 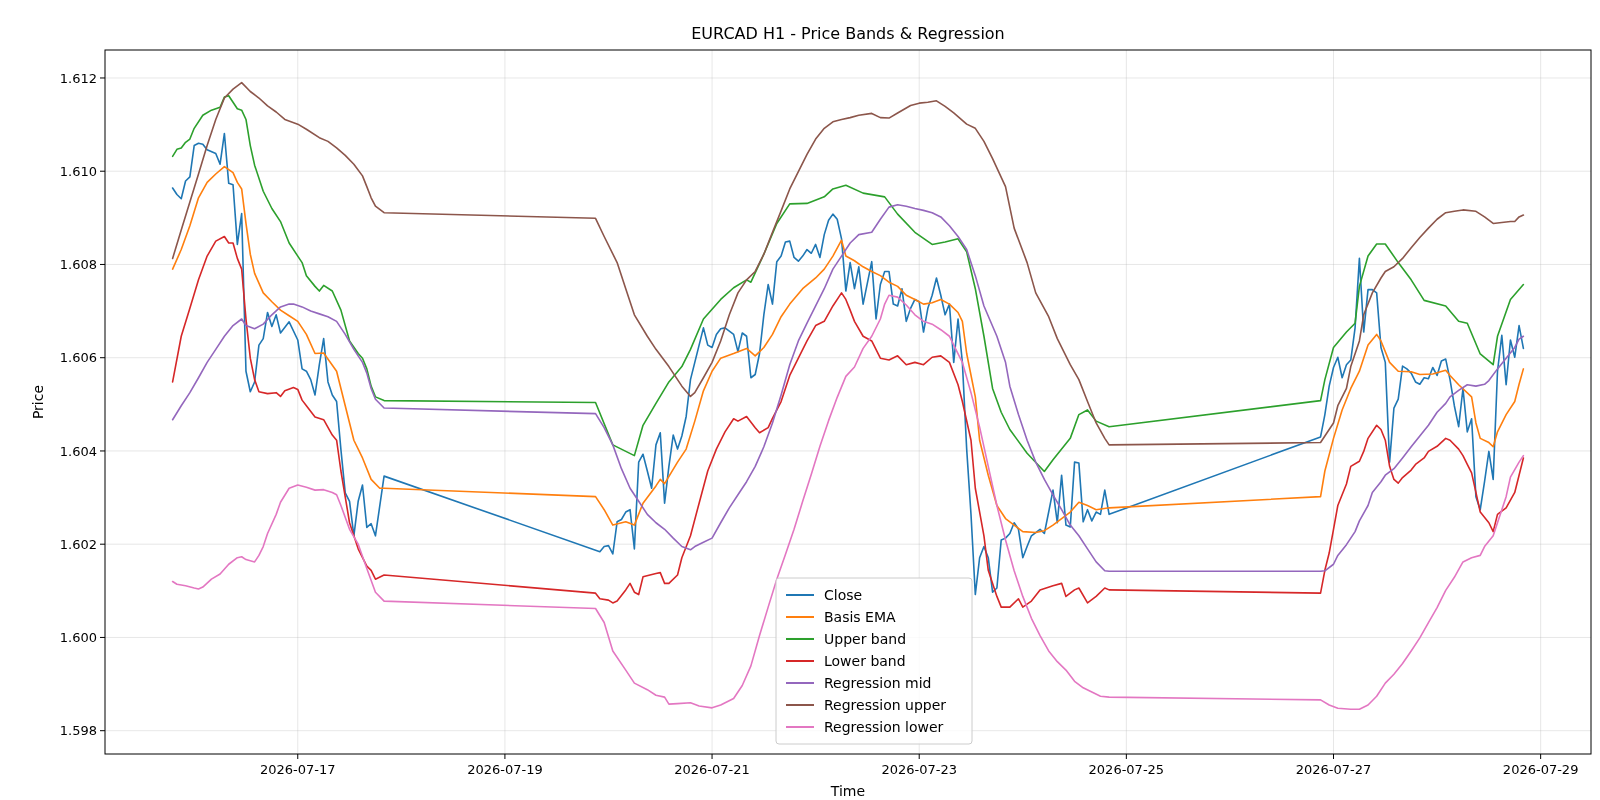 I want to click on x-axis-title: Time, so click(x=847, y=791).